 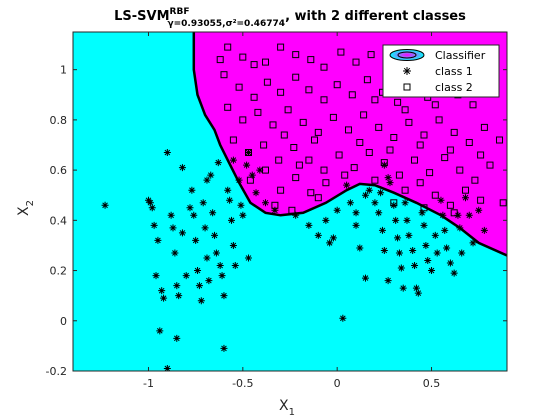 What do you see at coordinates (59, 220) in the screenshot?
I see `y-tick-label: 0.4` at bounding box center [59, 220].